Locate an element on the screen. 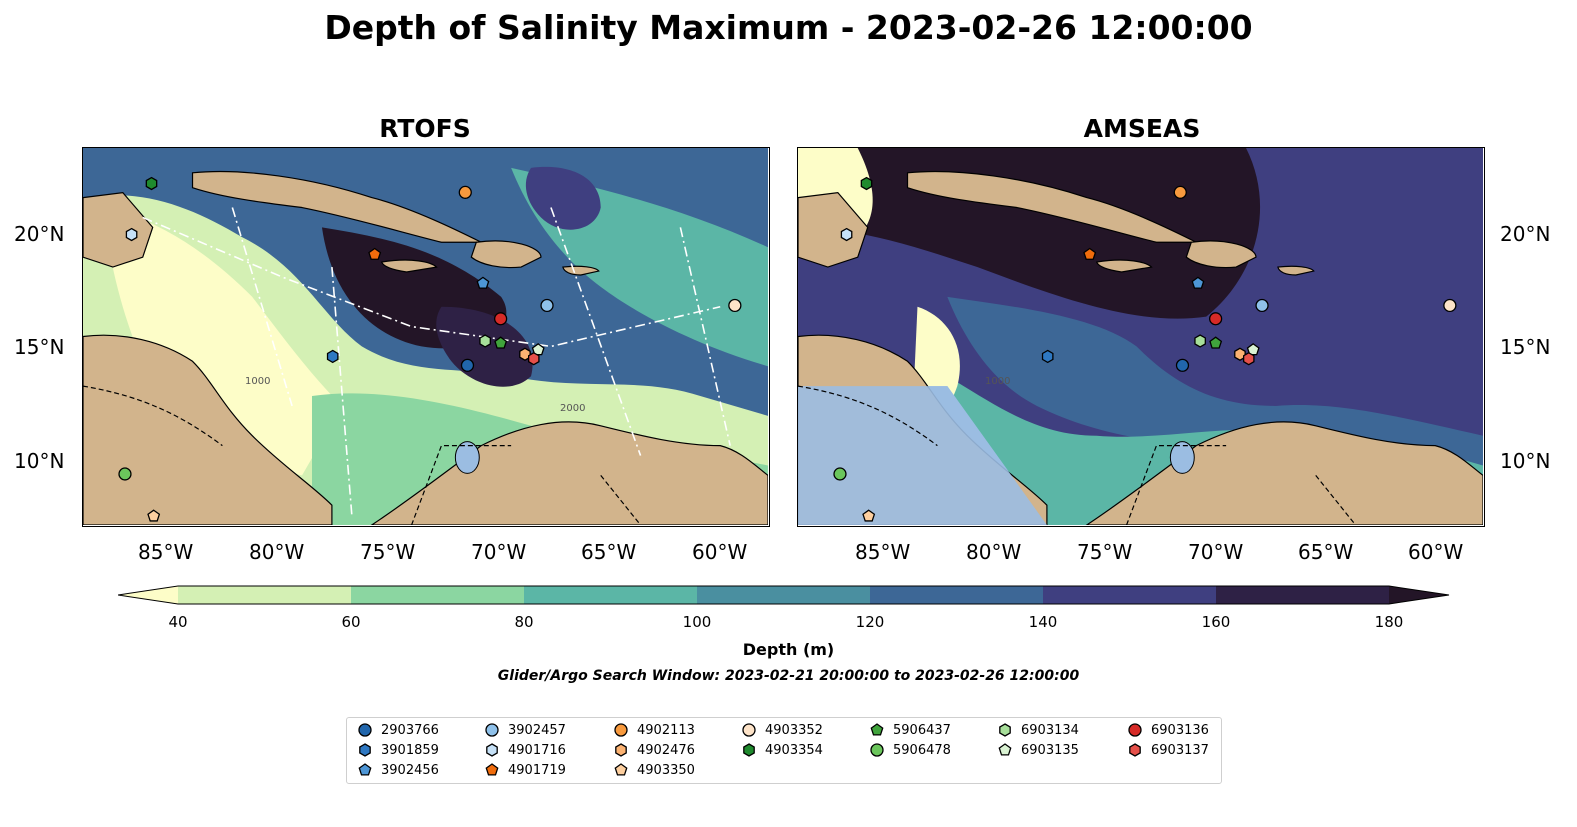  lon-tick-65w-amseas: 65°W is located at coordinates (1326, 552).